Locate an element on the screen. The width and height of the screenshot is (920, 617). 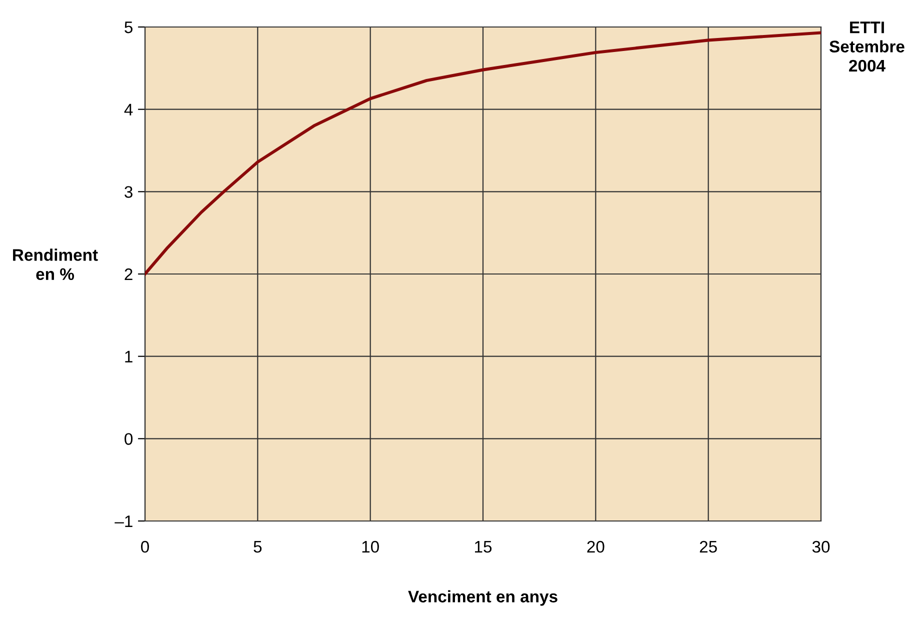
y-tick-label: 4 is located at coordinates (128, 110).